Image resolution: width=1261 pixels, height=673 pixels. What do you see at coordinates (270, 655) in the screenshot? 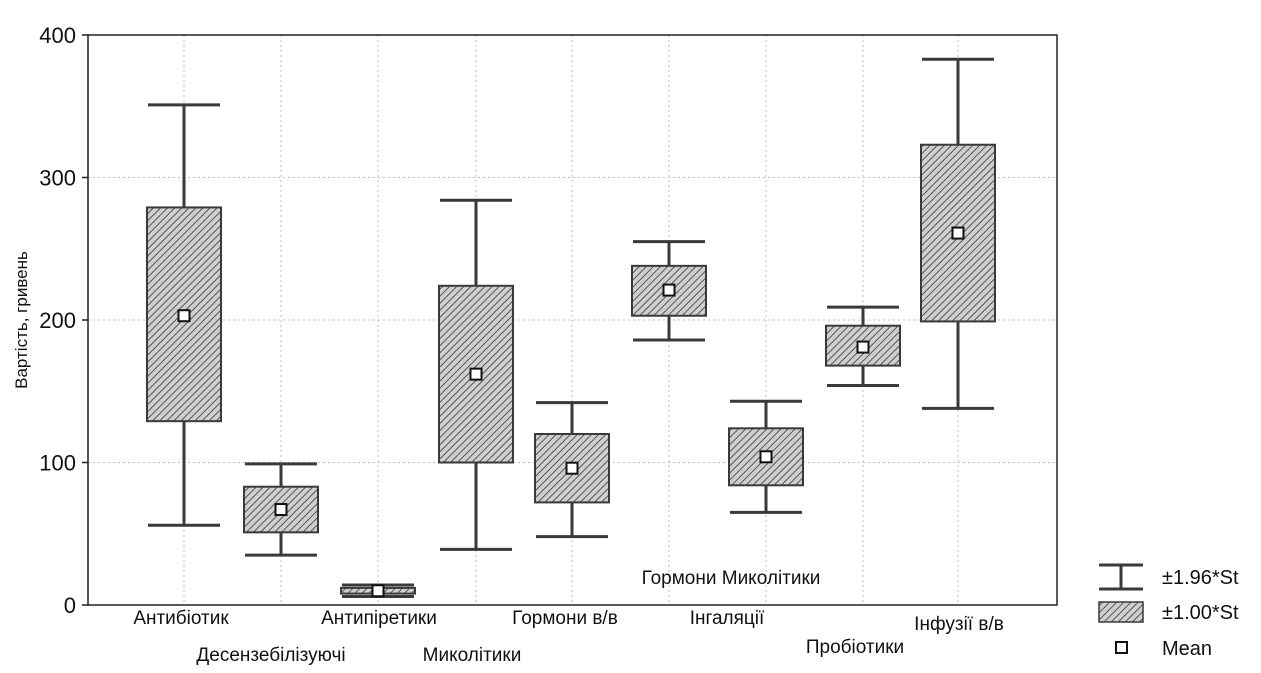
I see `category-label: Десензебілізуючі` at bounding box center [270, 655].